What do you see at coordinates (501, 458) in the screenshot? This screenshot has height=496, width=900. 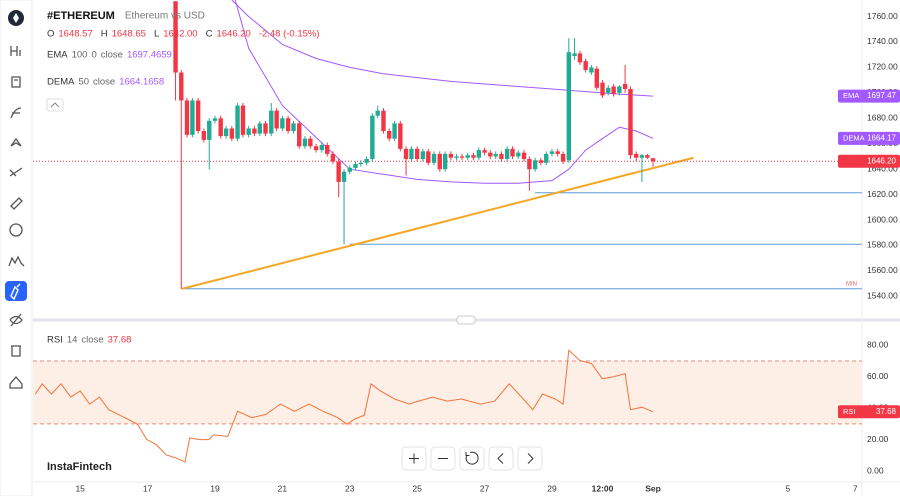 I see `scroll-left-button` at bounding box center [501, 458].